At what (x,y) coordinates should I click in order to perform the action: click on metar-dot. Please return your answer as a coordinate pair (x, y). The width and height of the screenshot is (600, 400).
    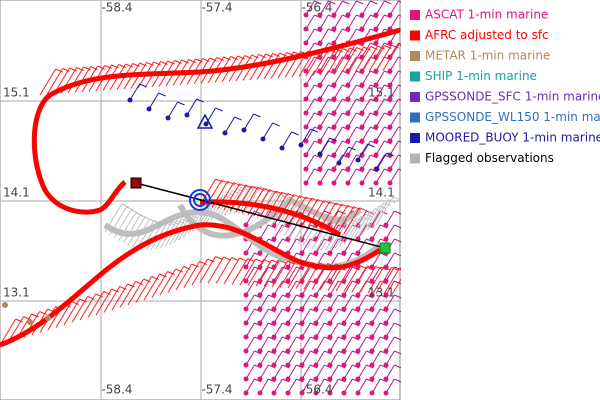
    Looking at the image, I should click on (5, 305).